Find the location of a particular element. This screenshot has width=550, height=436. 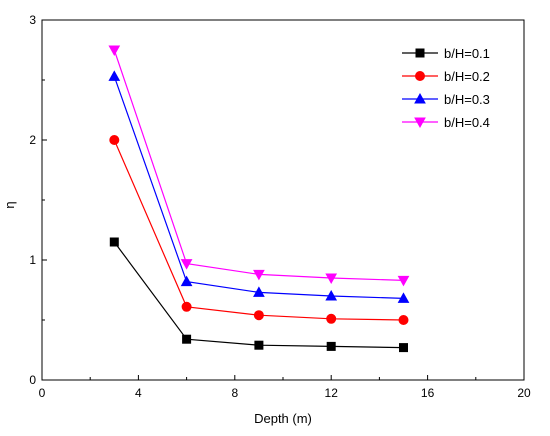

y-tick-label: 3 is located at coordinates (32, 20).